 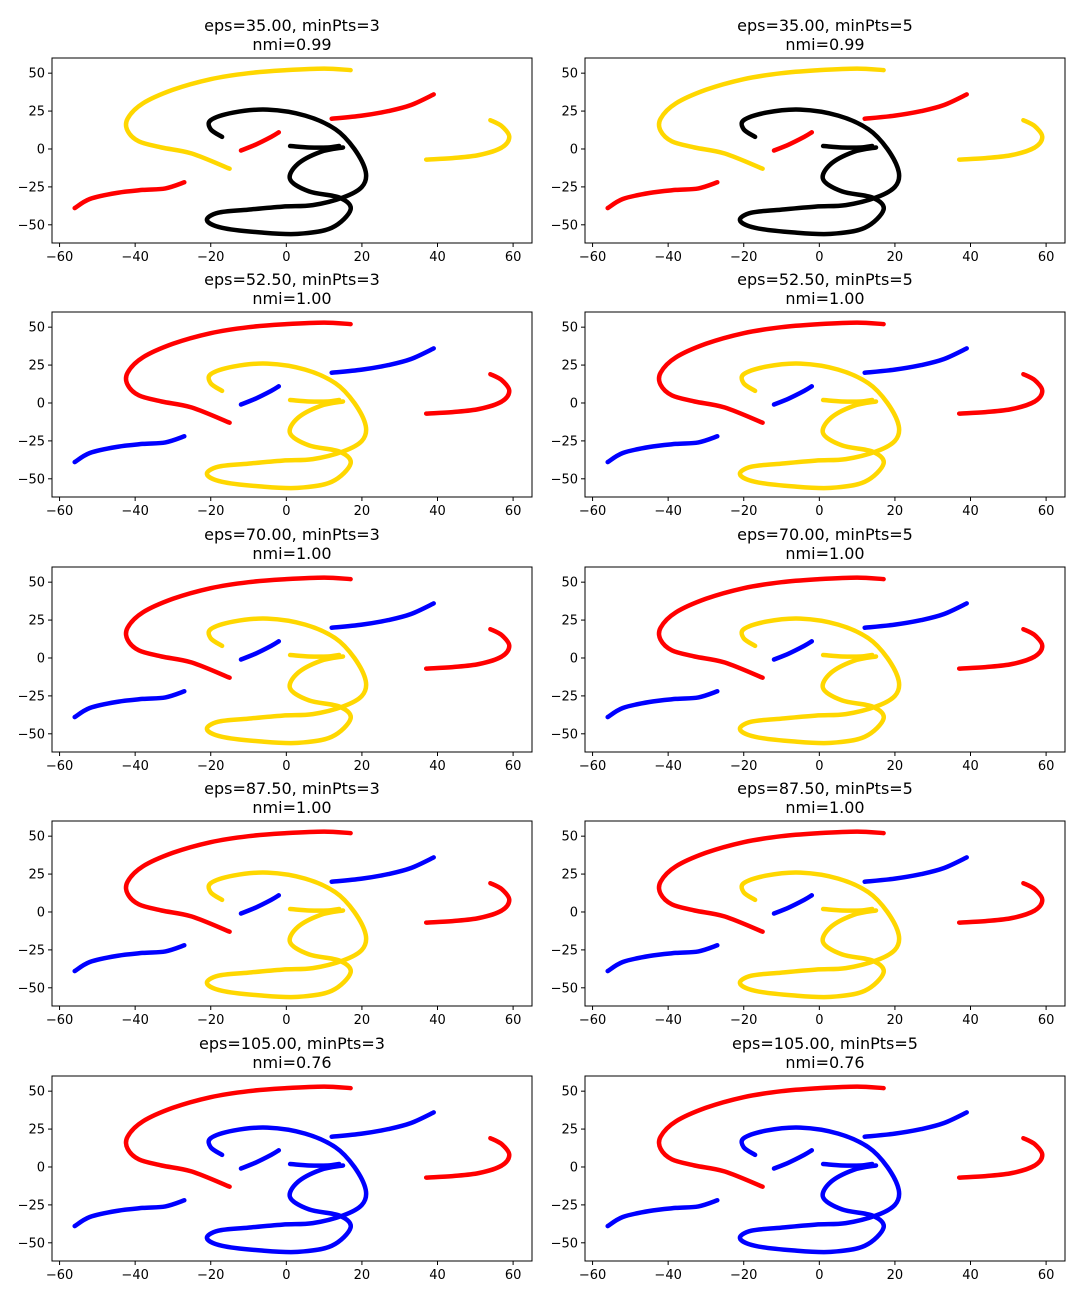 What do you see at coordinates (292, 534) in the screenshot?
I see `subplot-title: eps=70.00, minPts=3` at bounding box center [292, 534].